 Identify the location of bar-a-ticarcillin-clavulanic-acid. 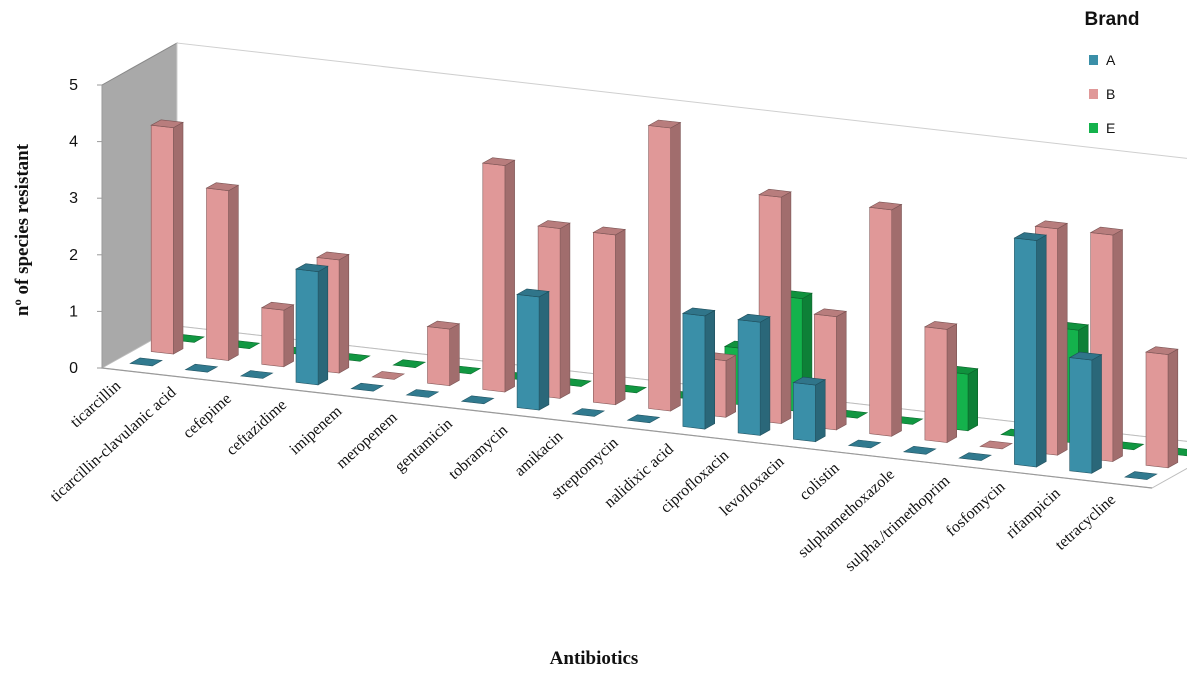
(201, 368).